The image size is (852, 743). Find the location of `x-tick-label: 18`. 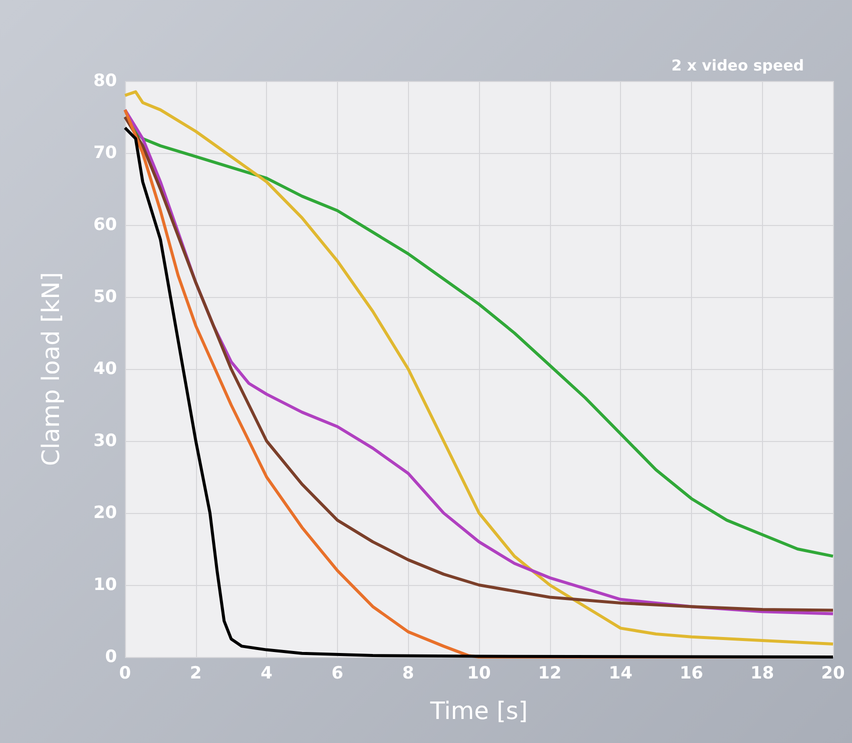

x-tick-label: 18 is located at coordinates (762, 674).